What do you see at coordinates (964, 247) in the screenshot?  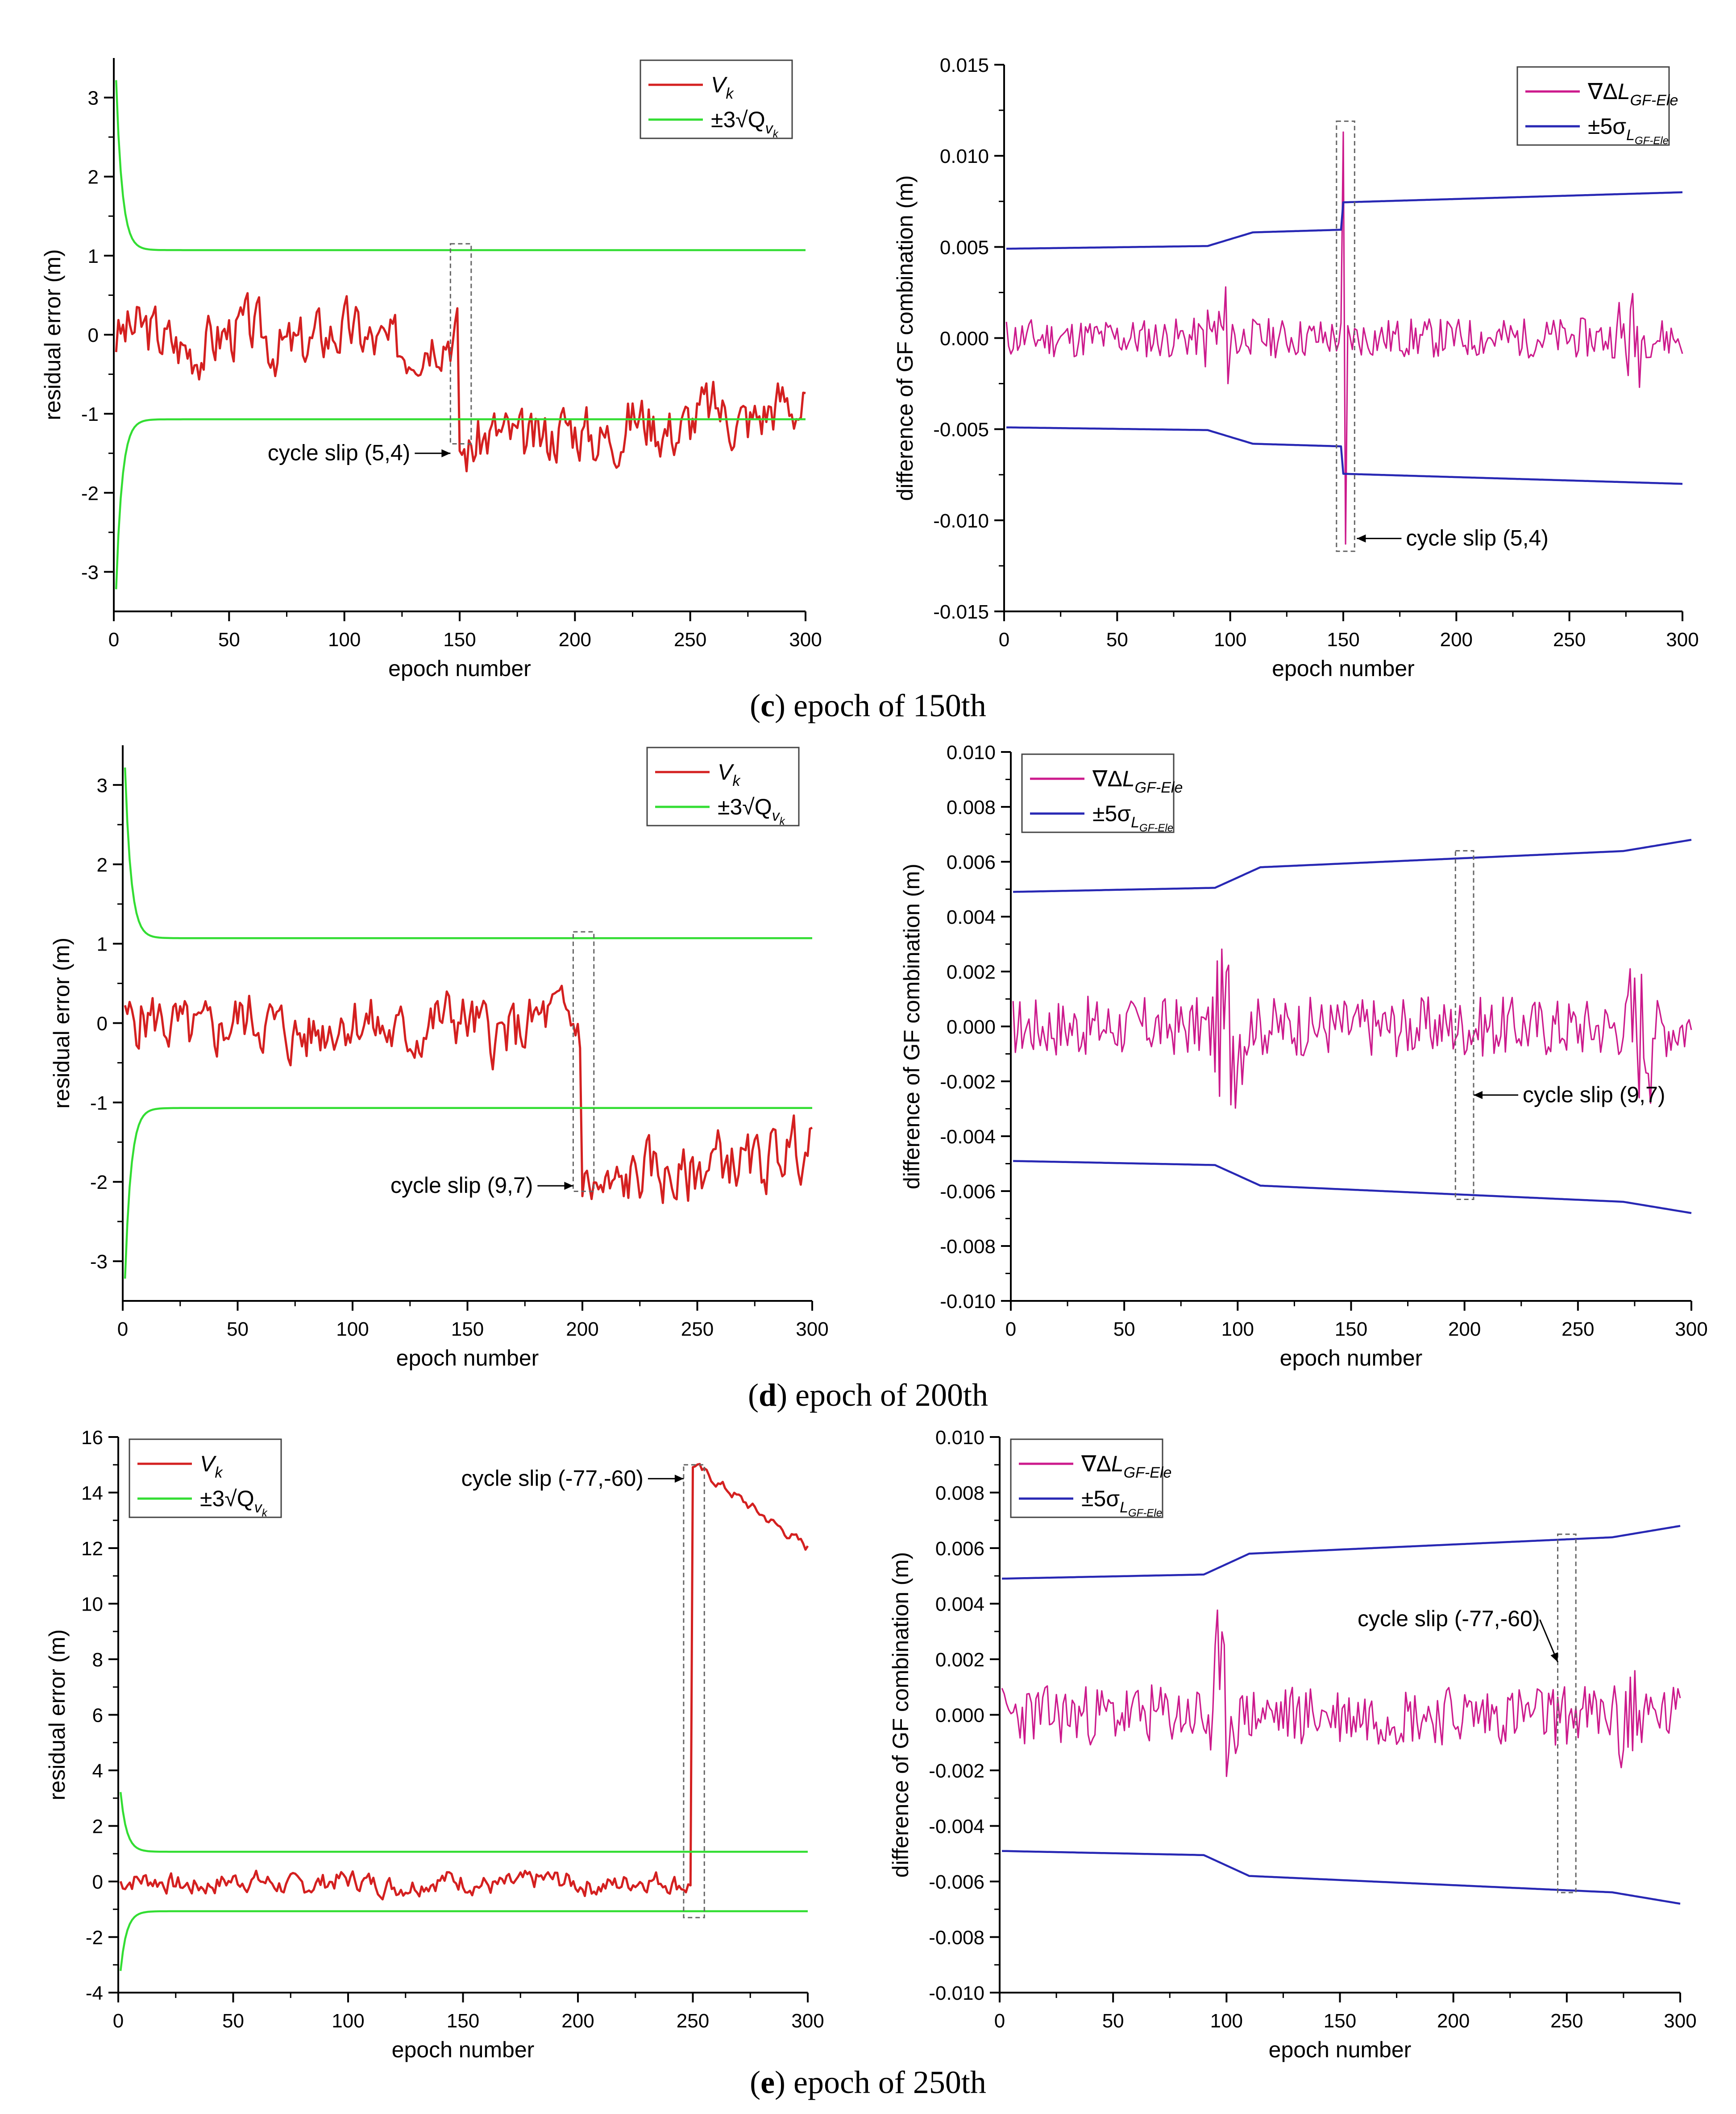 I see `y-tick-label: 0.005` at bounding box center [964, 247].